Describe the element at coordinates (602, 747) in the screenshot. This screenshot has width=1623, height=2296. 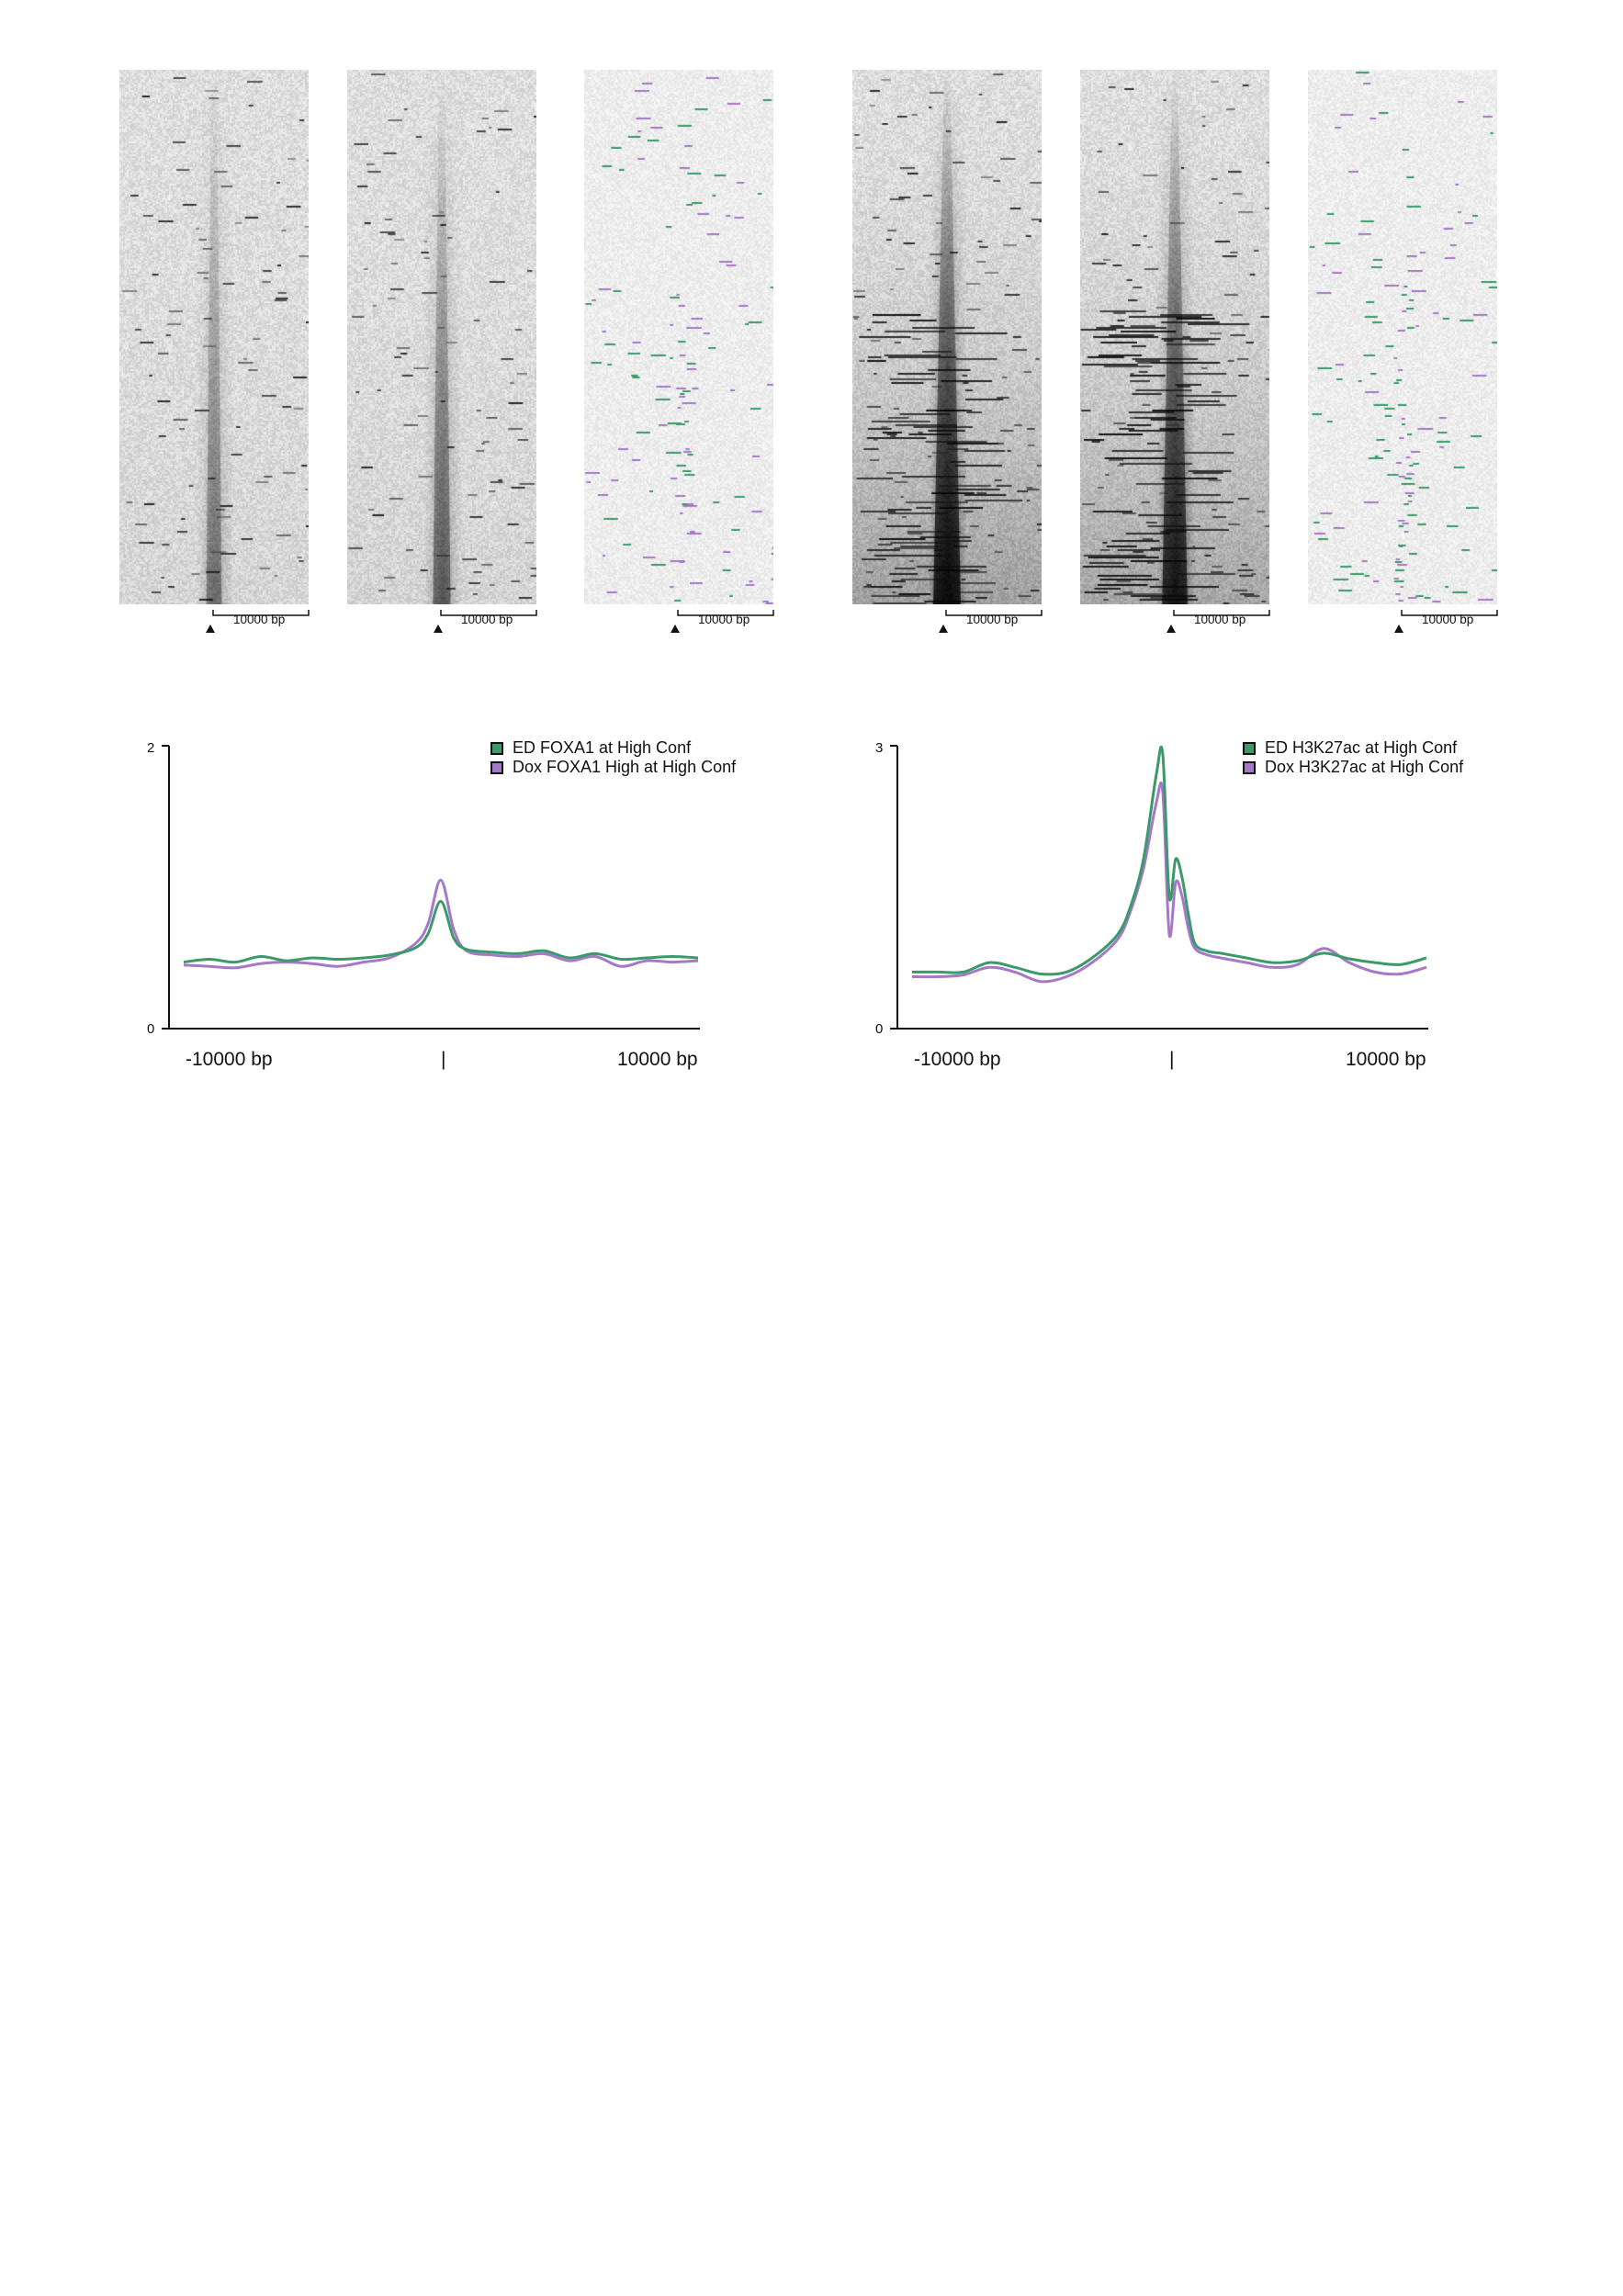
I see `legend-label: ED FOXA1 at High Conf` at that location.